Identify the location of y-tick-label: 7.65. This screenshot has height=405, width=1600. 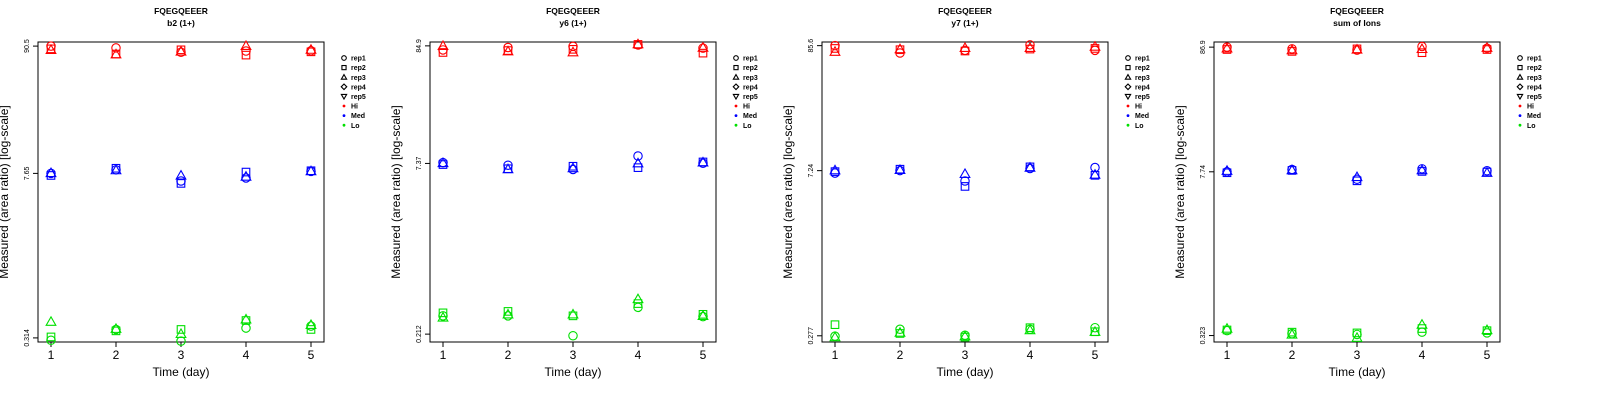
(27, 173).